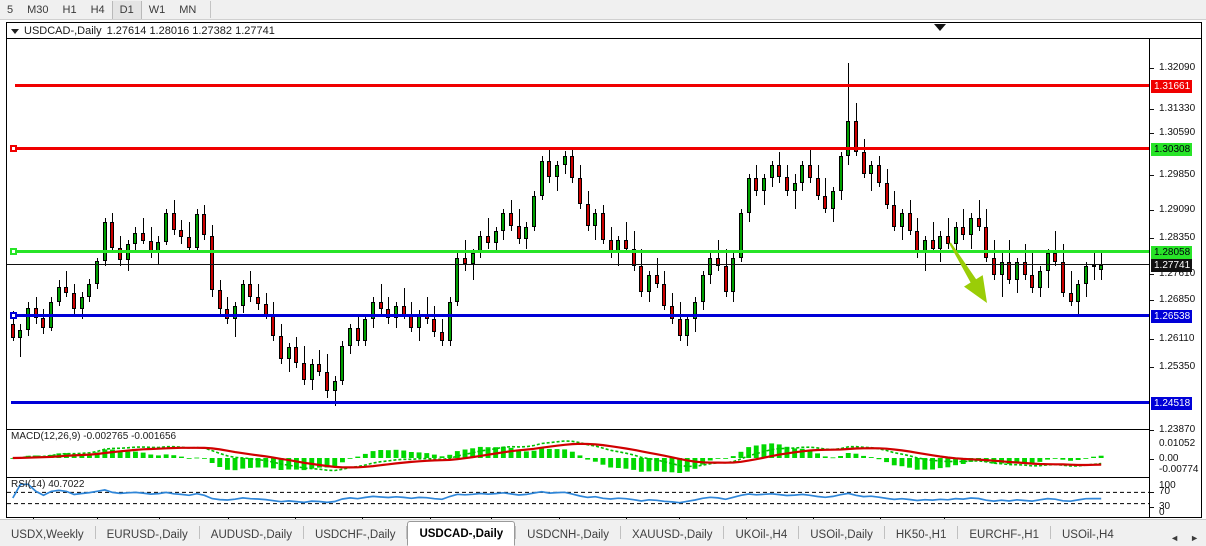  I want to click on chart-tab-eurusd-daily: EURUSD-,Daily, so click(147, 535).